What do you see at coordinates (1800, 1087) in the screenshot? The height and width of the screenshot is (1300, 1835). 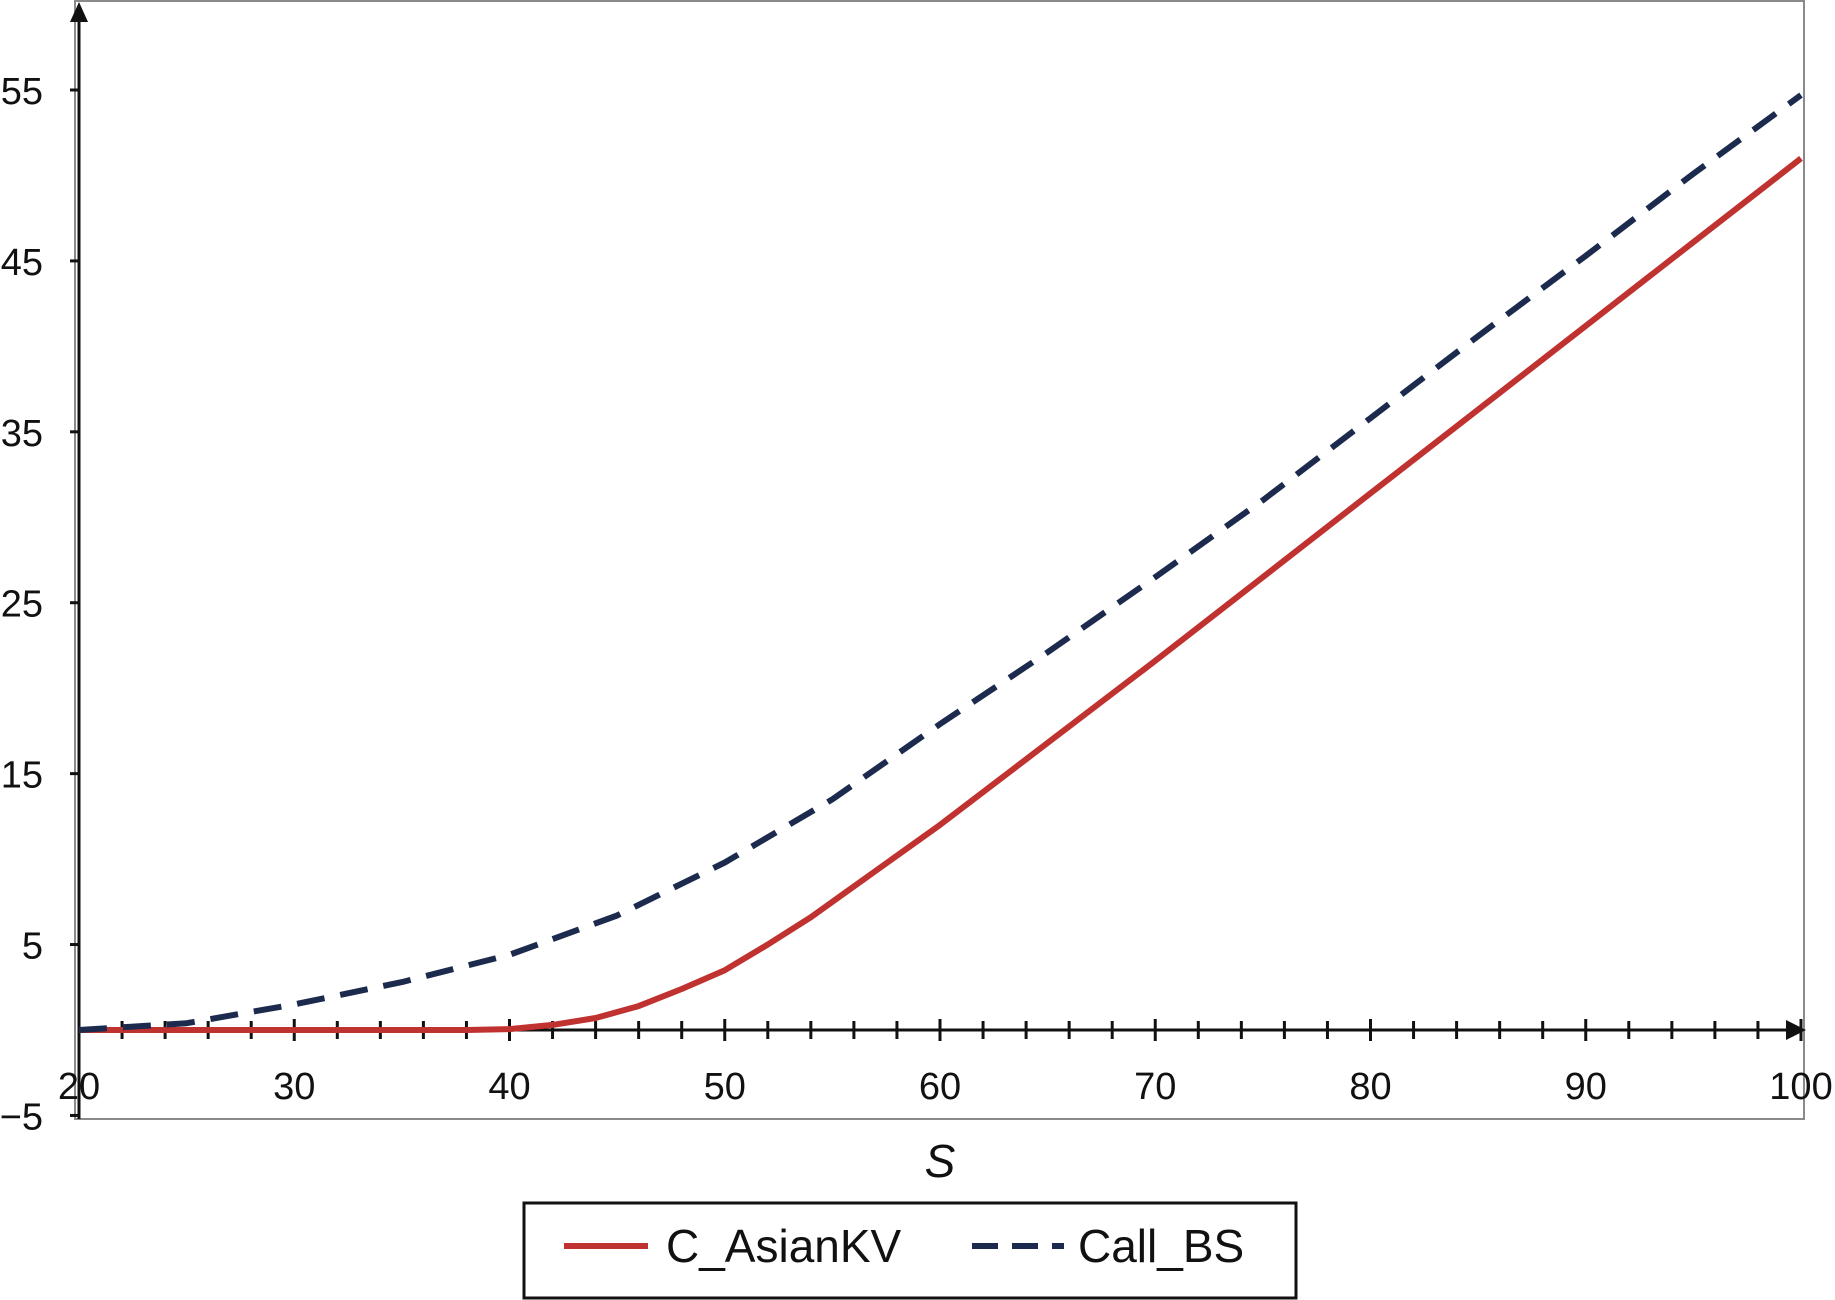 I see `x-tick-label: 100` at bounding box center [1800, 1087].